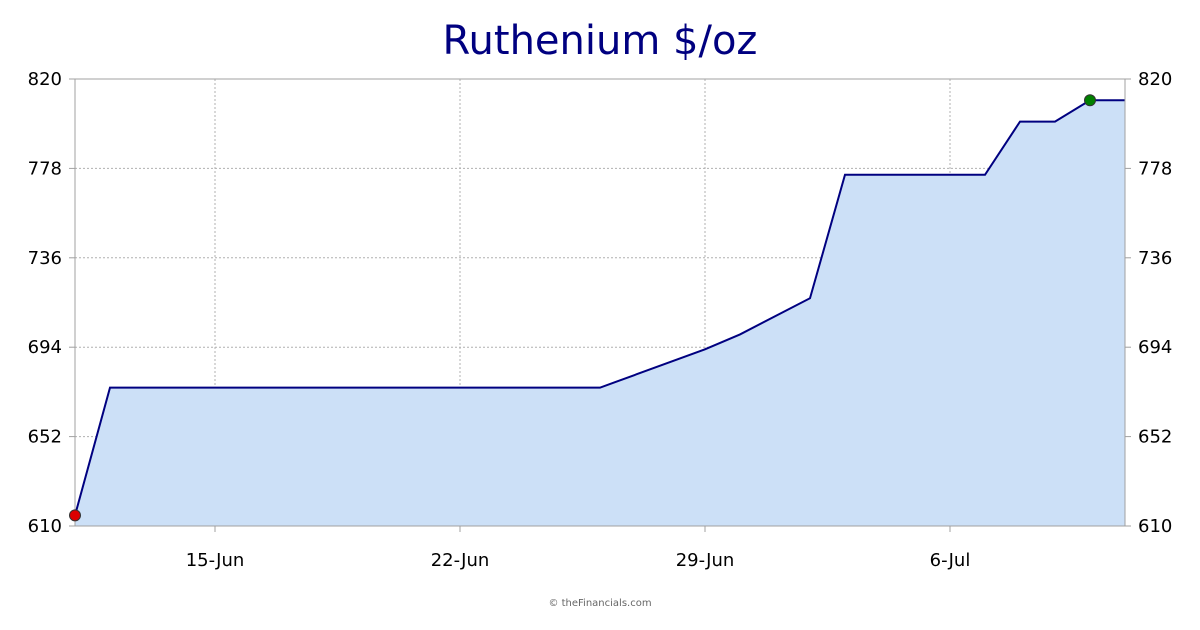 The image size is (1200, 630). I want to click on y-tick-label-left: 652, so click(45, 437).